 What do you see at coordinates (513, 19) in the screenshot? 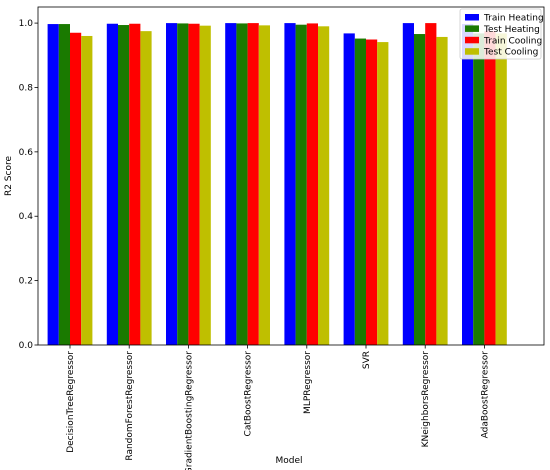
I see `legend-entry: Train Heating` at bounding box center [513, 19].